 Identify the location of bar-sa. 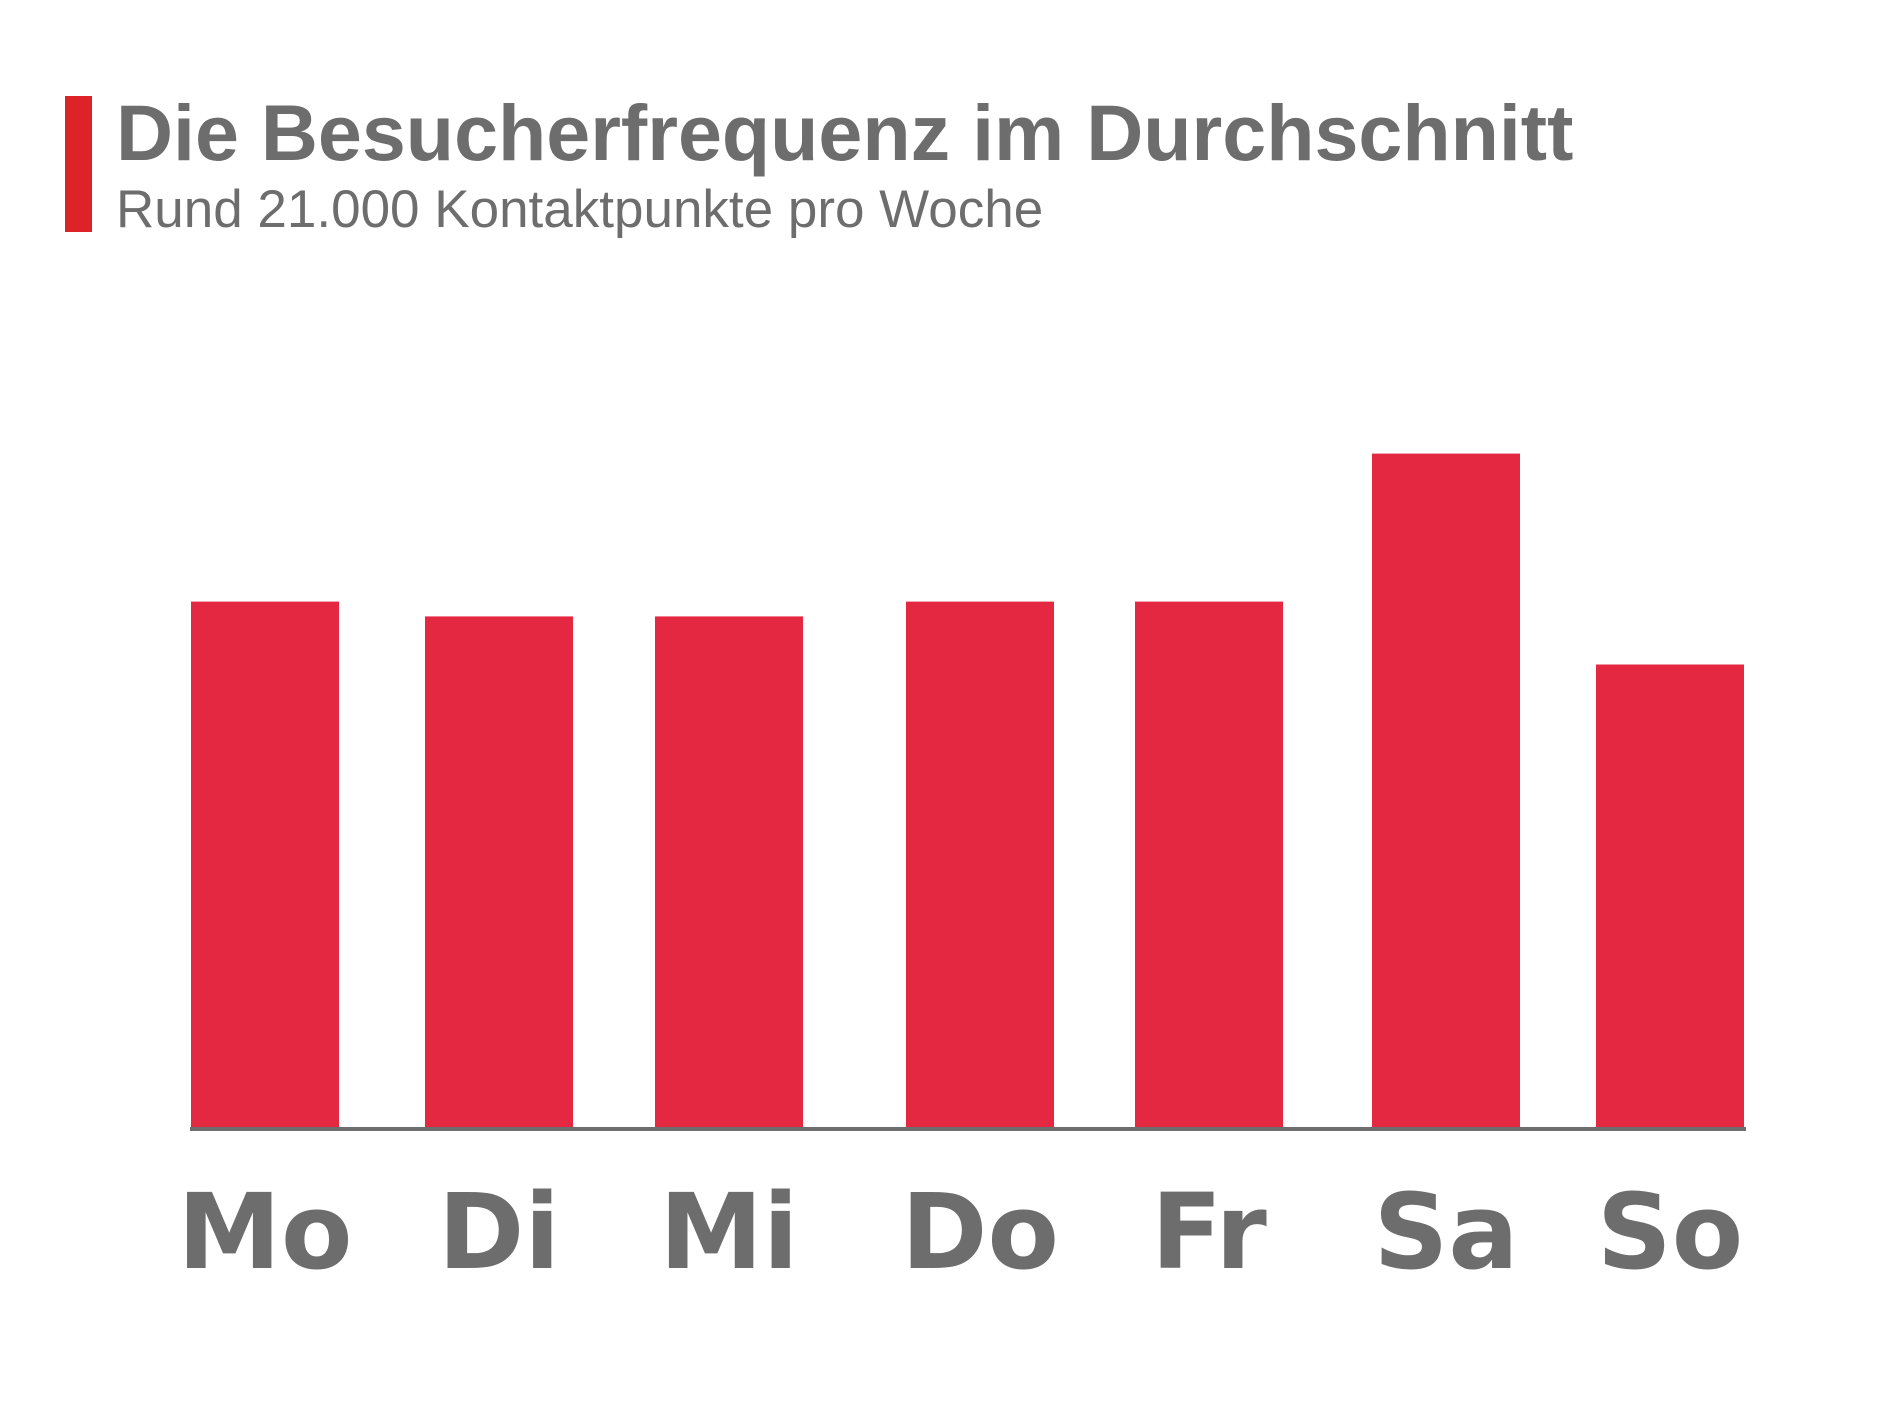
(1446, 790).